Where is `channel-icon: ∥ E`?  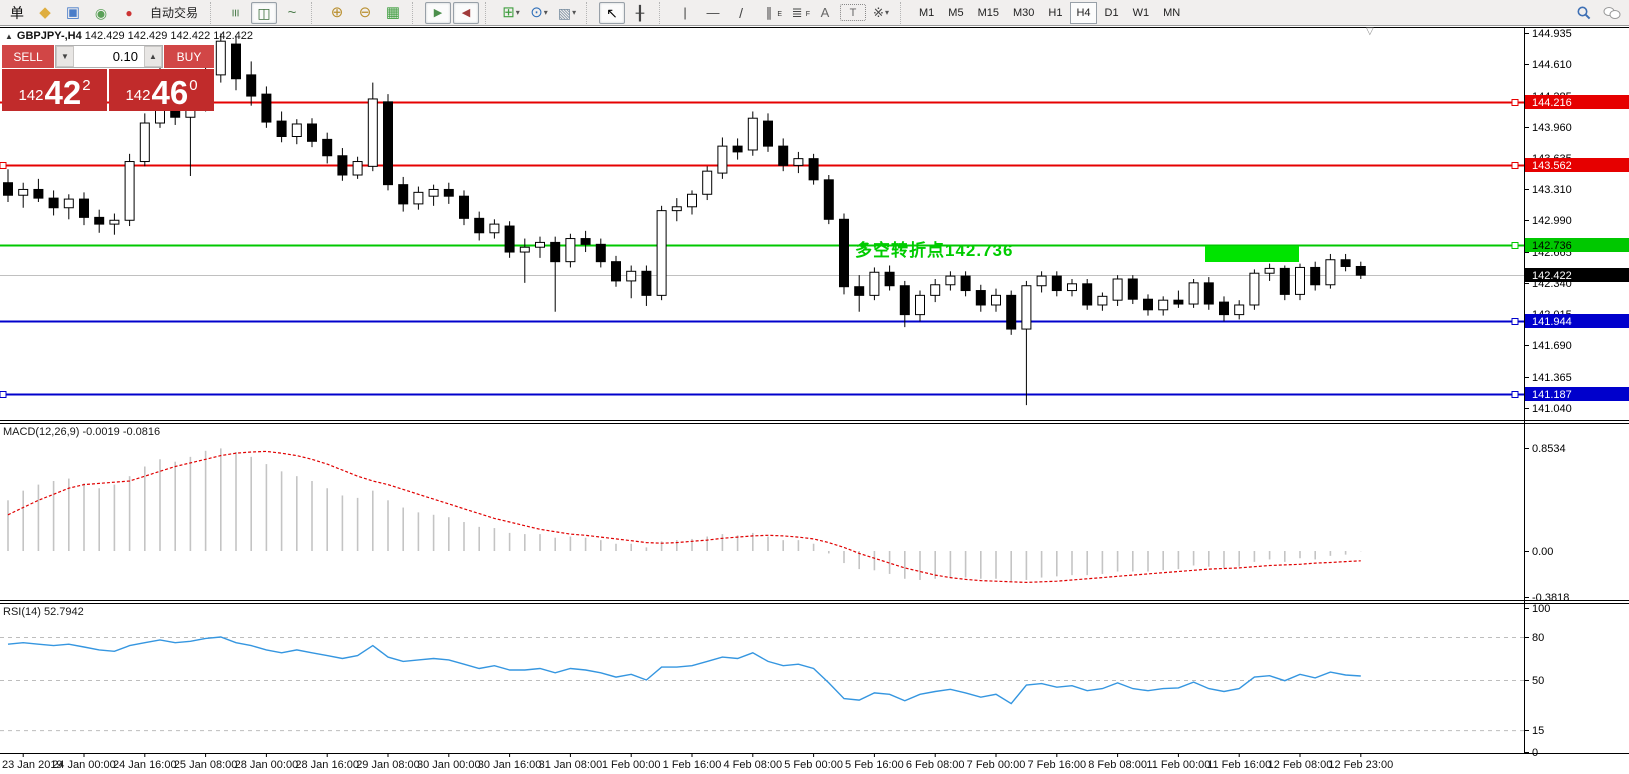
channel-icon: ∥ E is located at coordinates (774, 12).